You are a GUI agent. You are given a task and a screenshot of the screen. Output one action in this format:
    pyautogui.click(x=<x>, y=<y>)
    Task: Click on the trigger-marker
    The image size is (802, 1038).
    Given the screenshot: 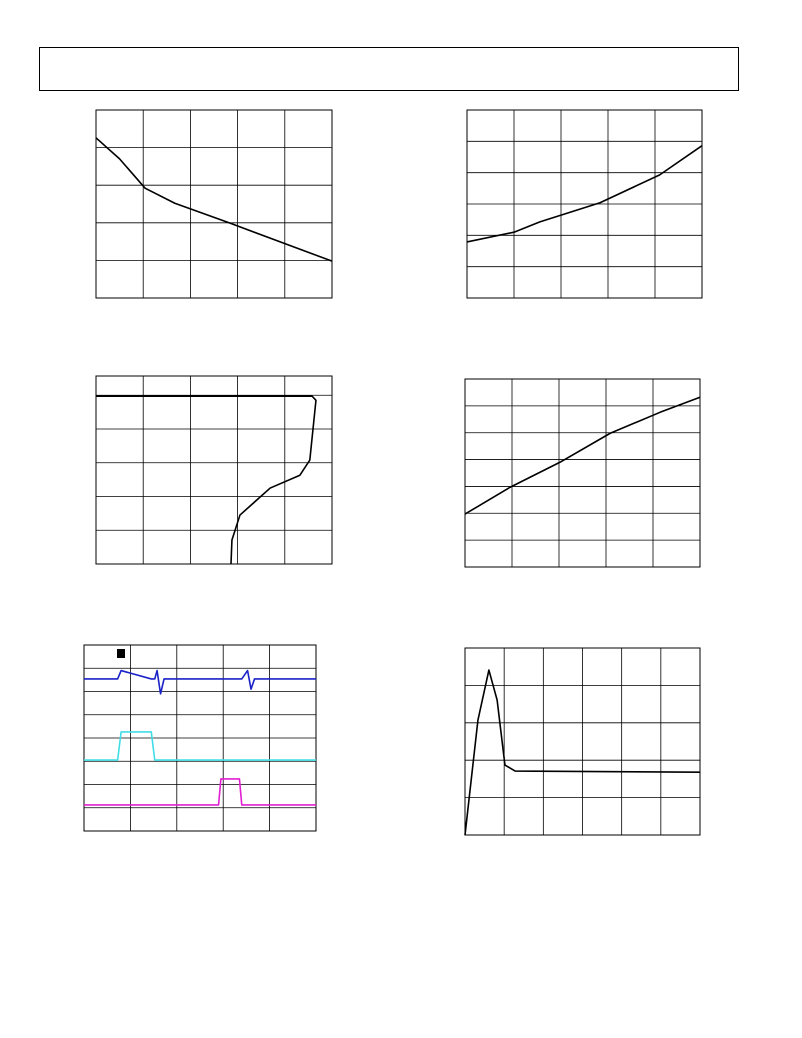 What is the action you would take?
    pyautogui.click(x=121, y=653)
    